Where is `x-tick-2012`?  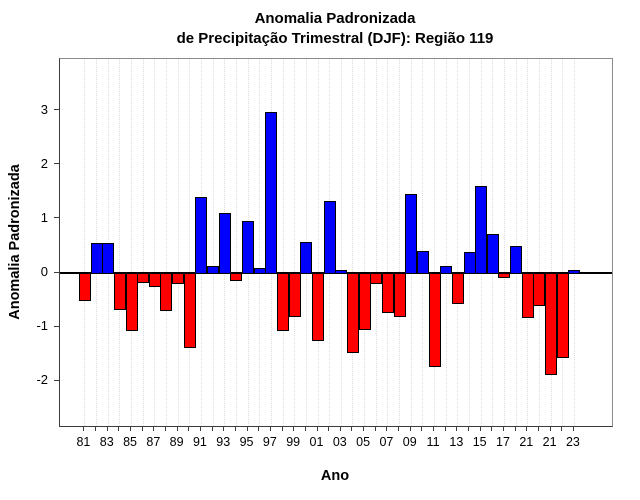 x-tick-2012 is located at coordinates (445, 429).